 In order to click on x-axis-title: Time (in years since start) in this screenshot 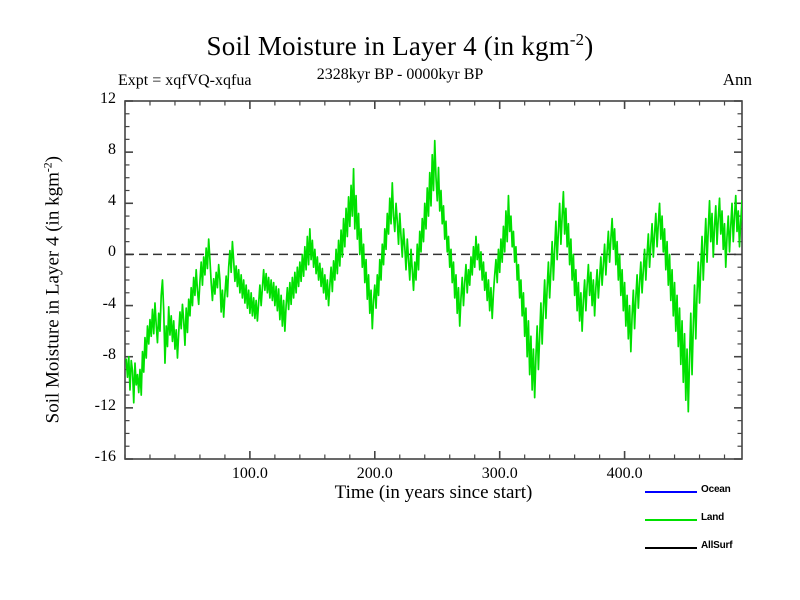, I will do `click(433, 492)`.